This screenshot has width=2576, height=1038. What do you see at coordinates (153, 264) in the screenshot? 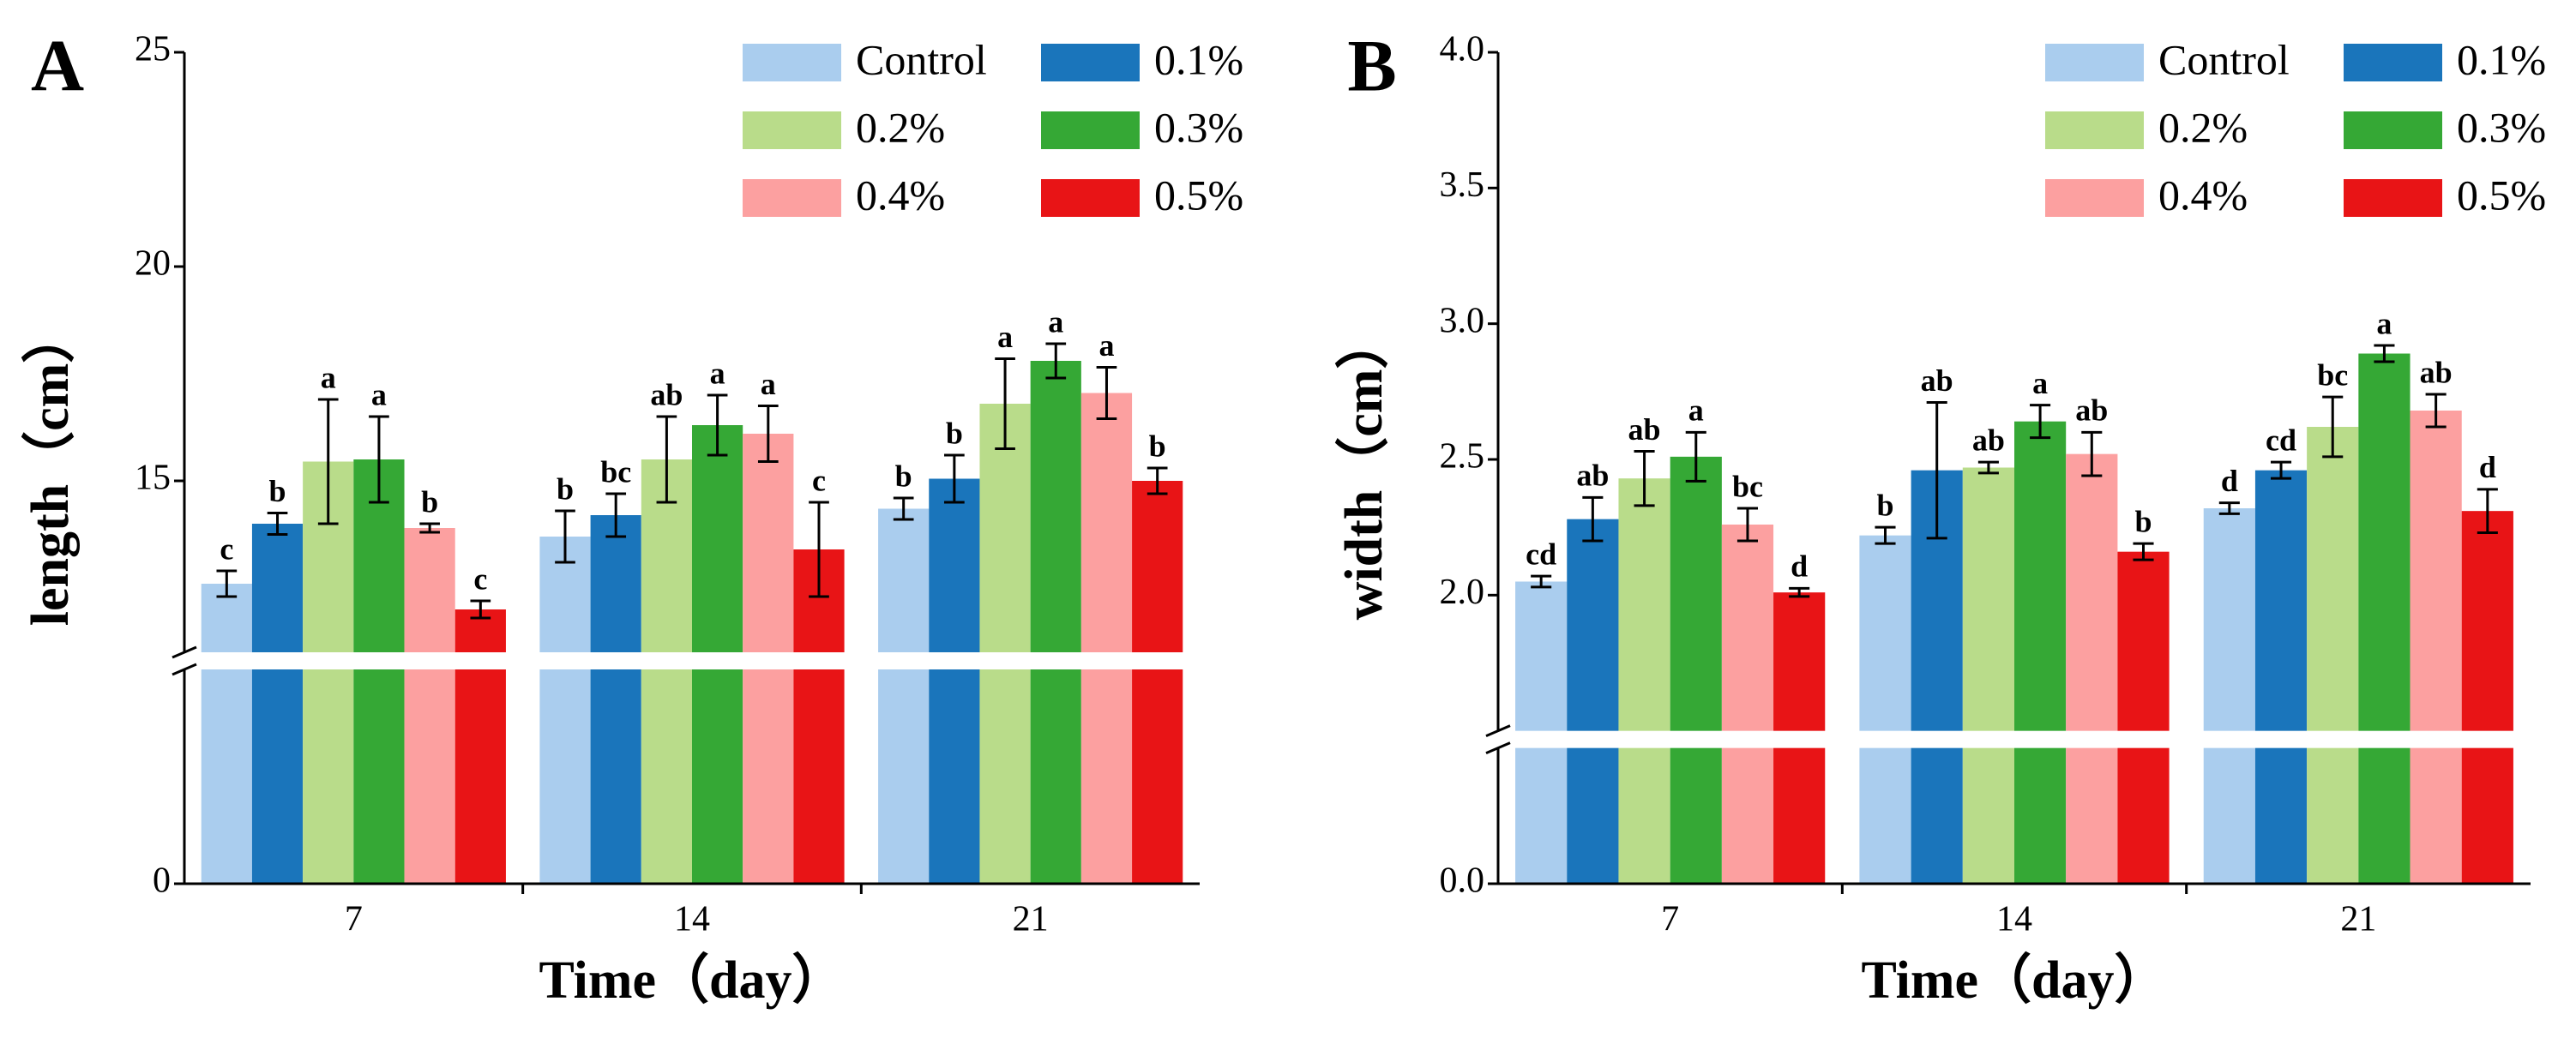
I see `y-tick-label: 20` at bounding box center [153, 264].